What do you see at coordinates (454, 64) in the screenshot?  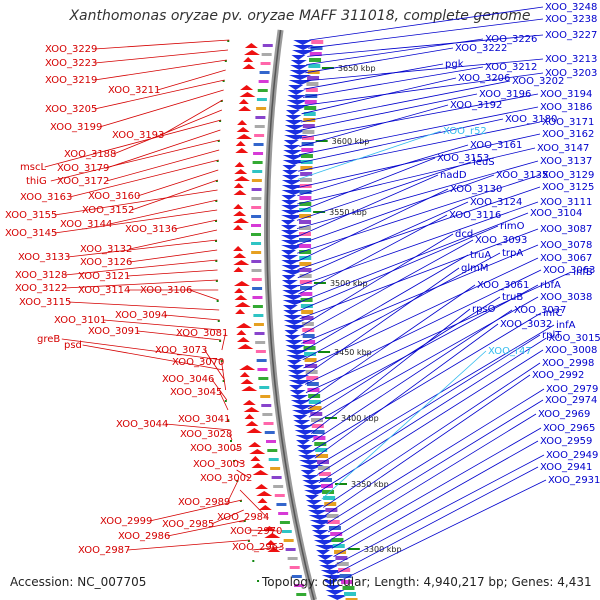 I see `reverse-gene-label: pgk` at bounding box center [454, 64].